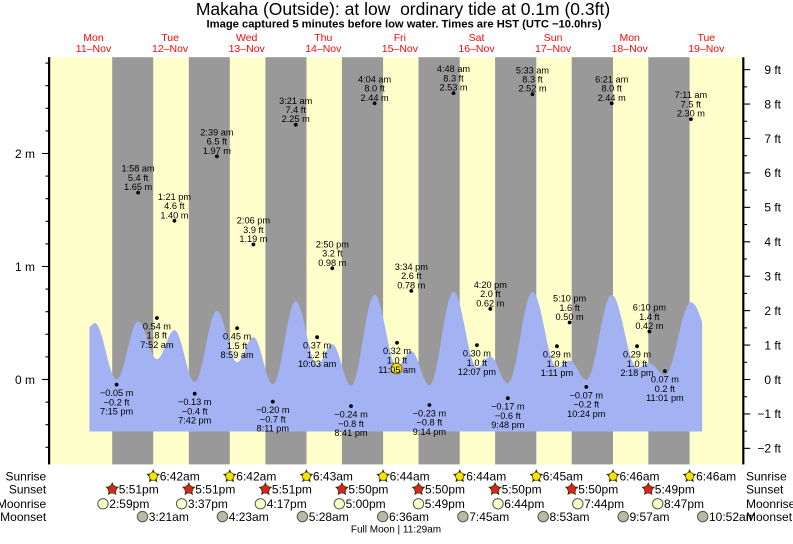  I want to click on svg-text: 0.42 m, so click(649, 326).